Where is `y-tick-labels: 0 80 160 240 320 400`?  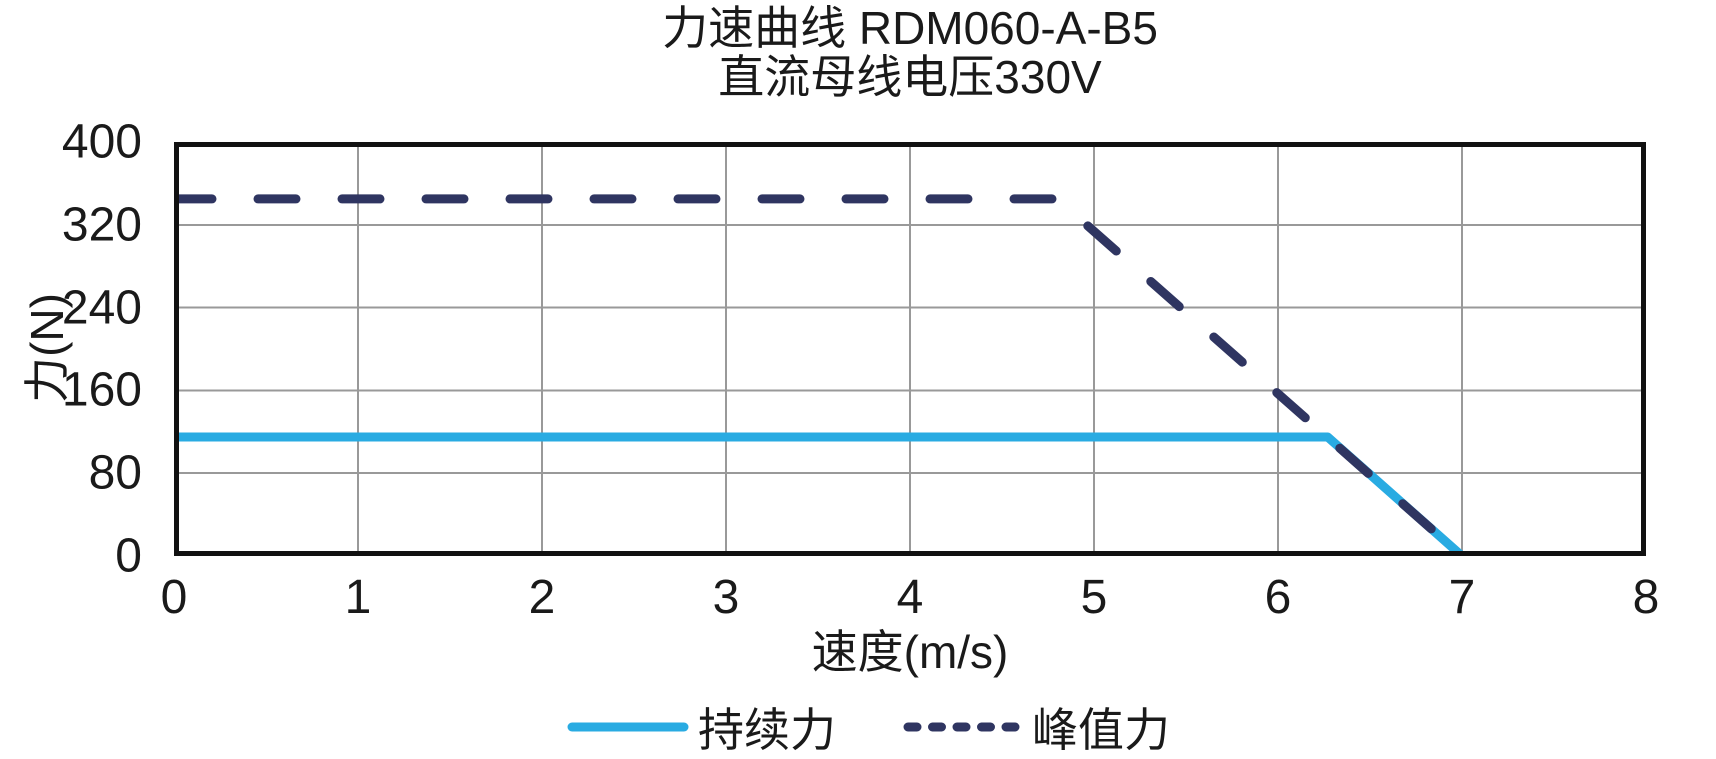 y-tick-labels: 0 80 160 240 320 400 is located at coordinates (78, 379).